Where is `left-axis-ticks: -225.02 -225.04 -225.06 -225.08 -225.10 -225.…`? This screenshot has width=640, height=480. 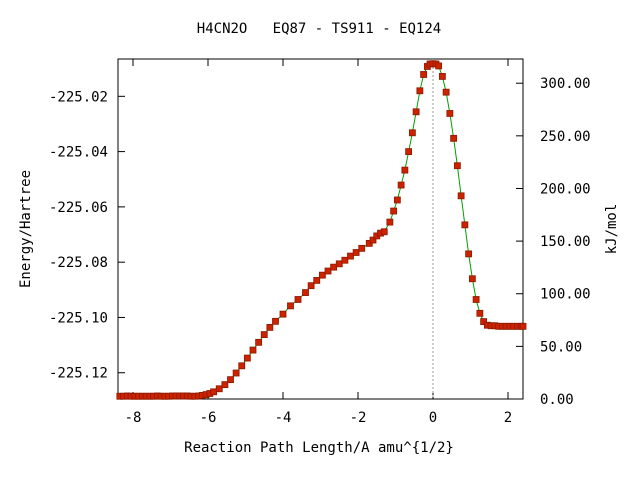 left-axis-ticks: -225.02 -225.04 -225.06 -225.08 -225.10 -225.… is located at coordinates (87, 235).